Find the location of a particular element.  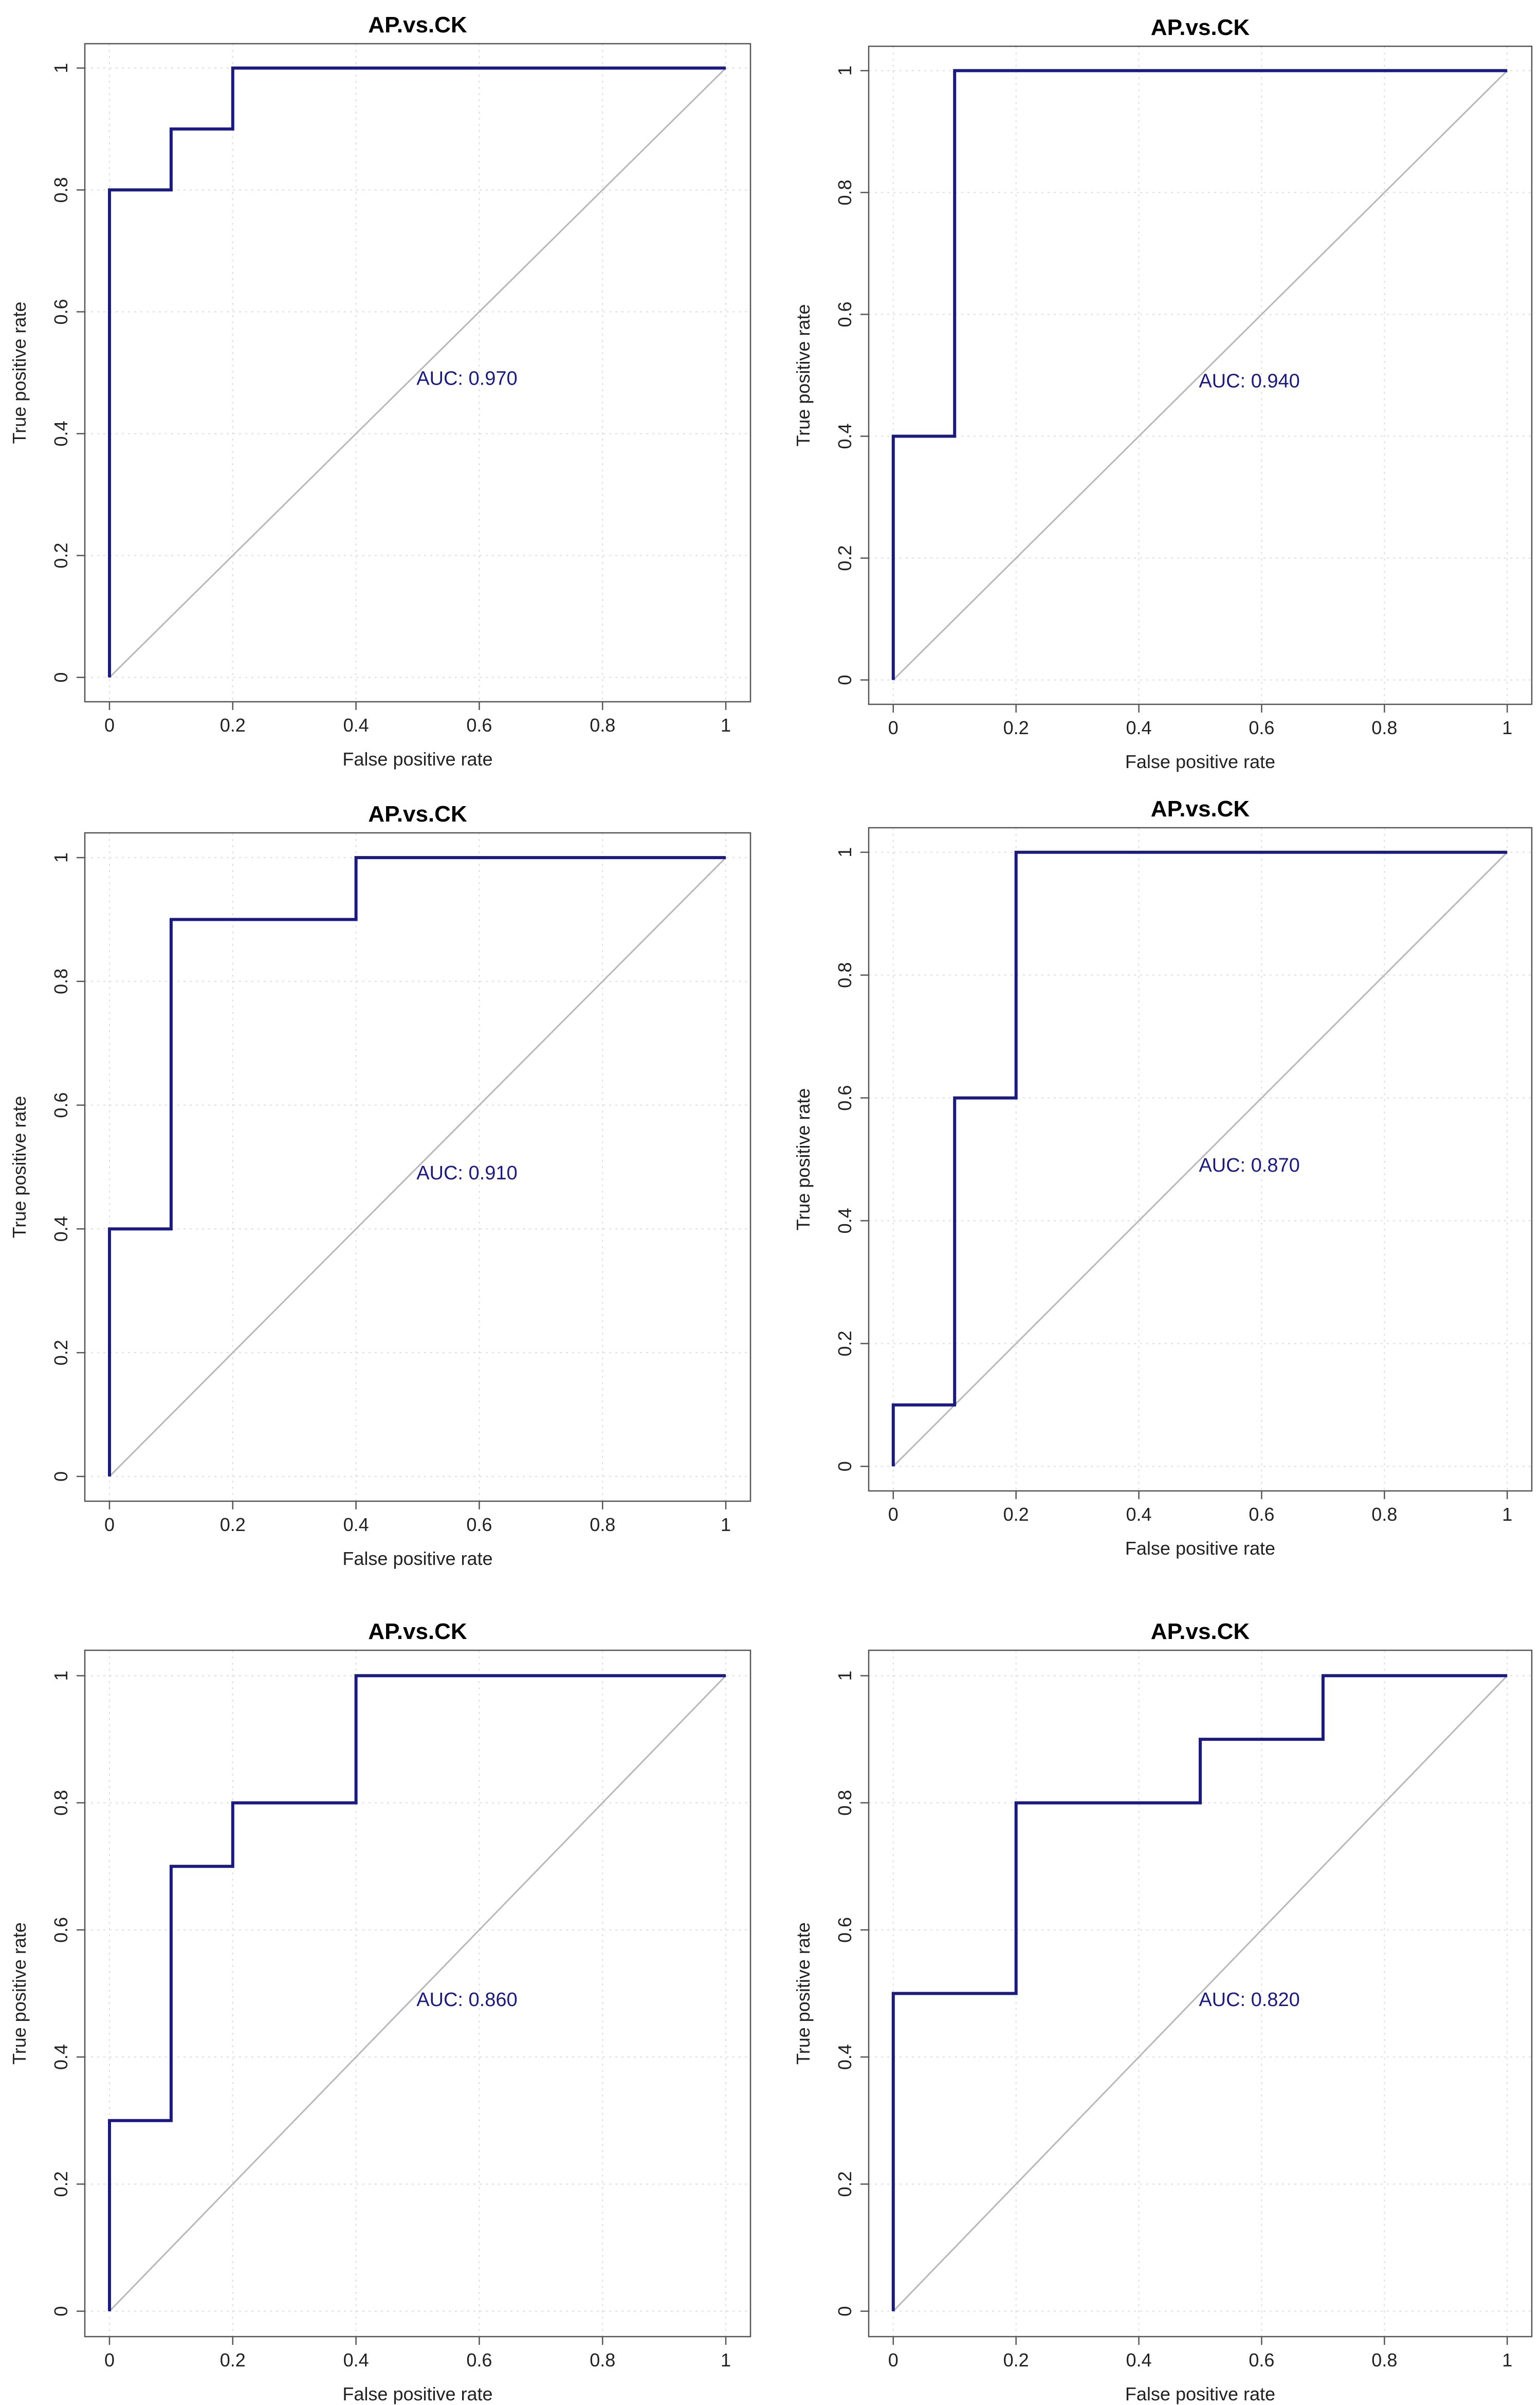

auc-annotation: AUC: 0.870 is located at coordinates (1249, 1165).